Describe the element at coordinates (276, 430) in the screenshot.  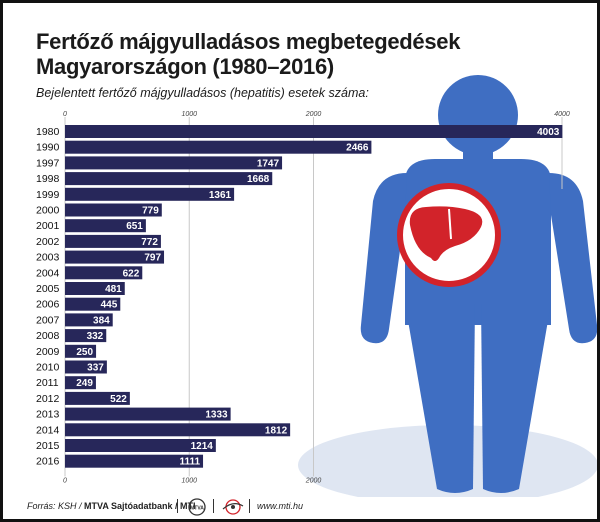
I see `data-label: 1812` at that location.